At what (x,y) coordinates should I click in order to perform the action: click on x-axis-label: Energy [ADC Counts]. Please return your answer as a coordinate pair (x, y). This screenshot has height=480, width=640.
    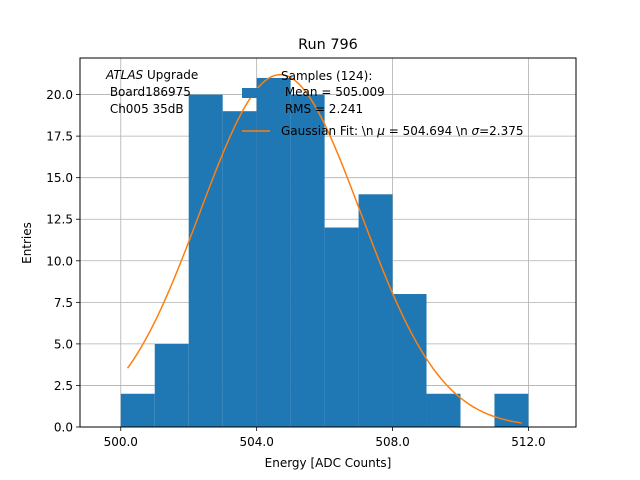
    Looking at the image, I should click on (328, 463).